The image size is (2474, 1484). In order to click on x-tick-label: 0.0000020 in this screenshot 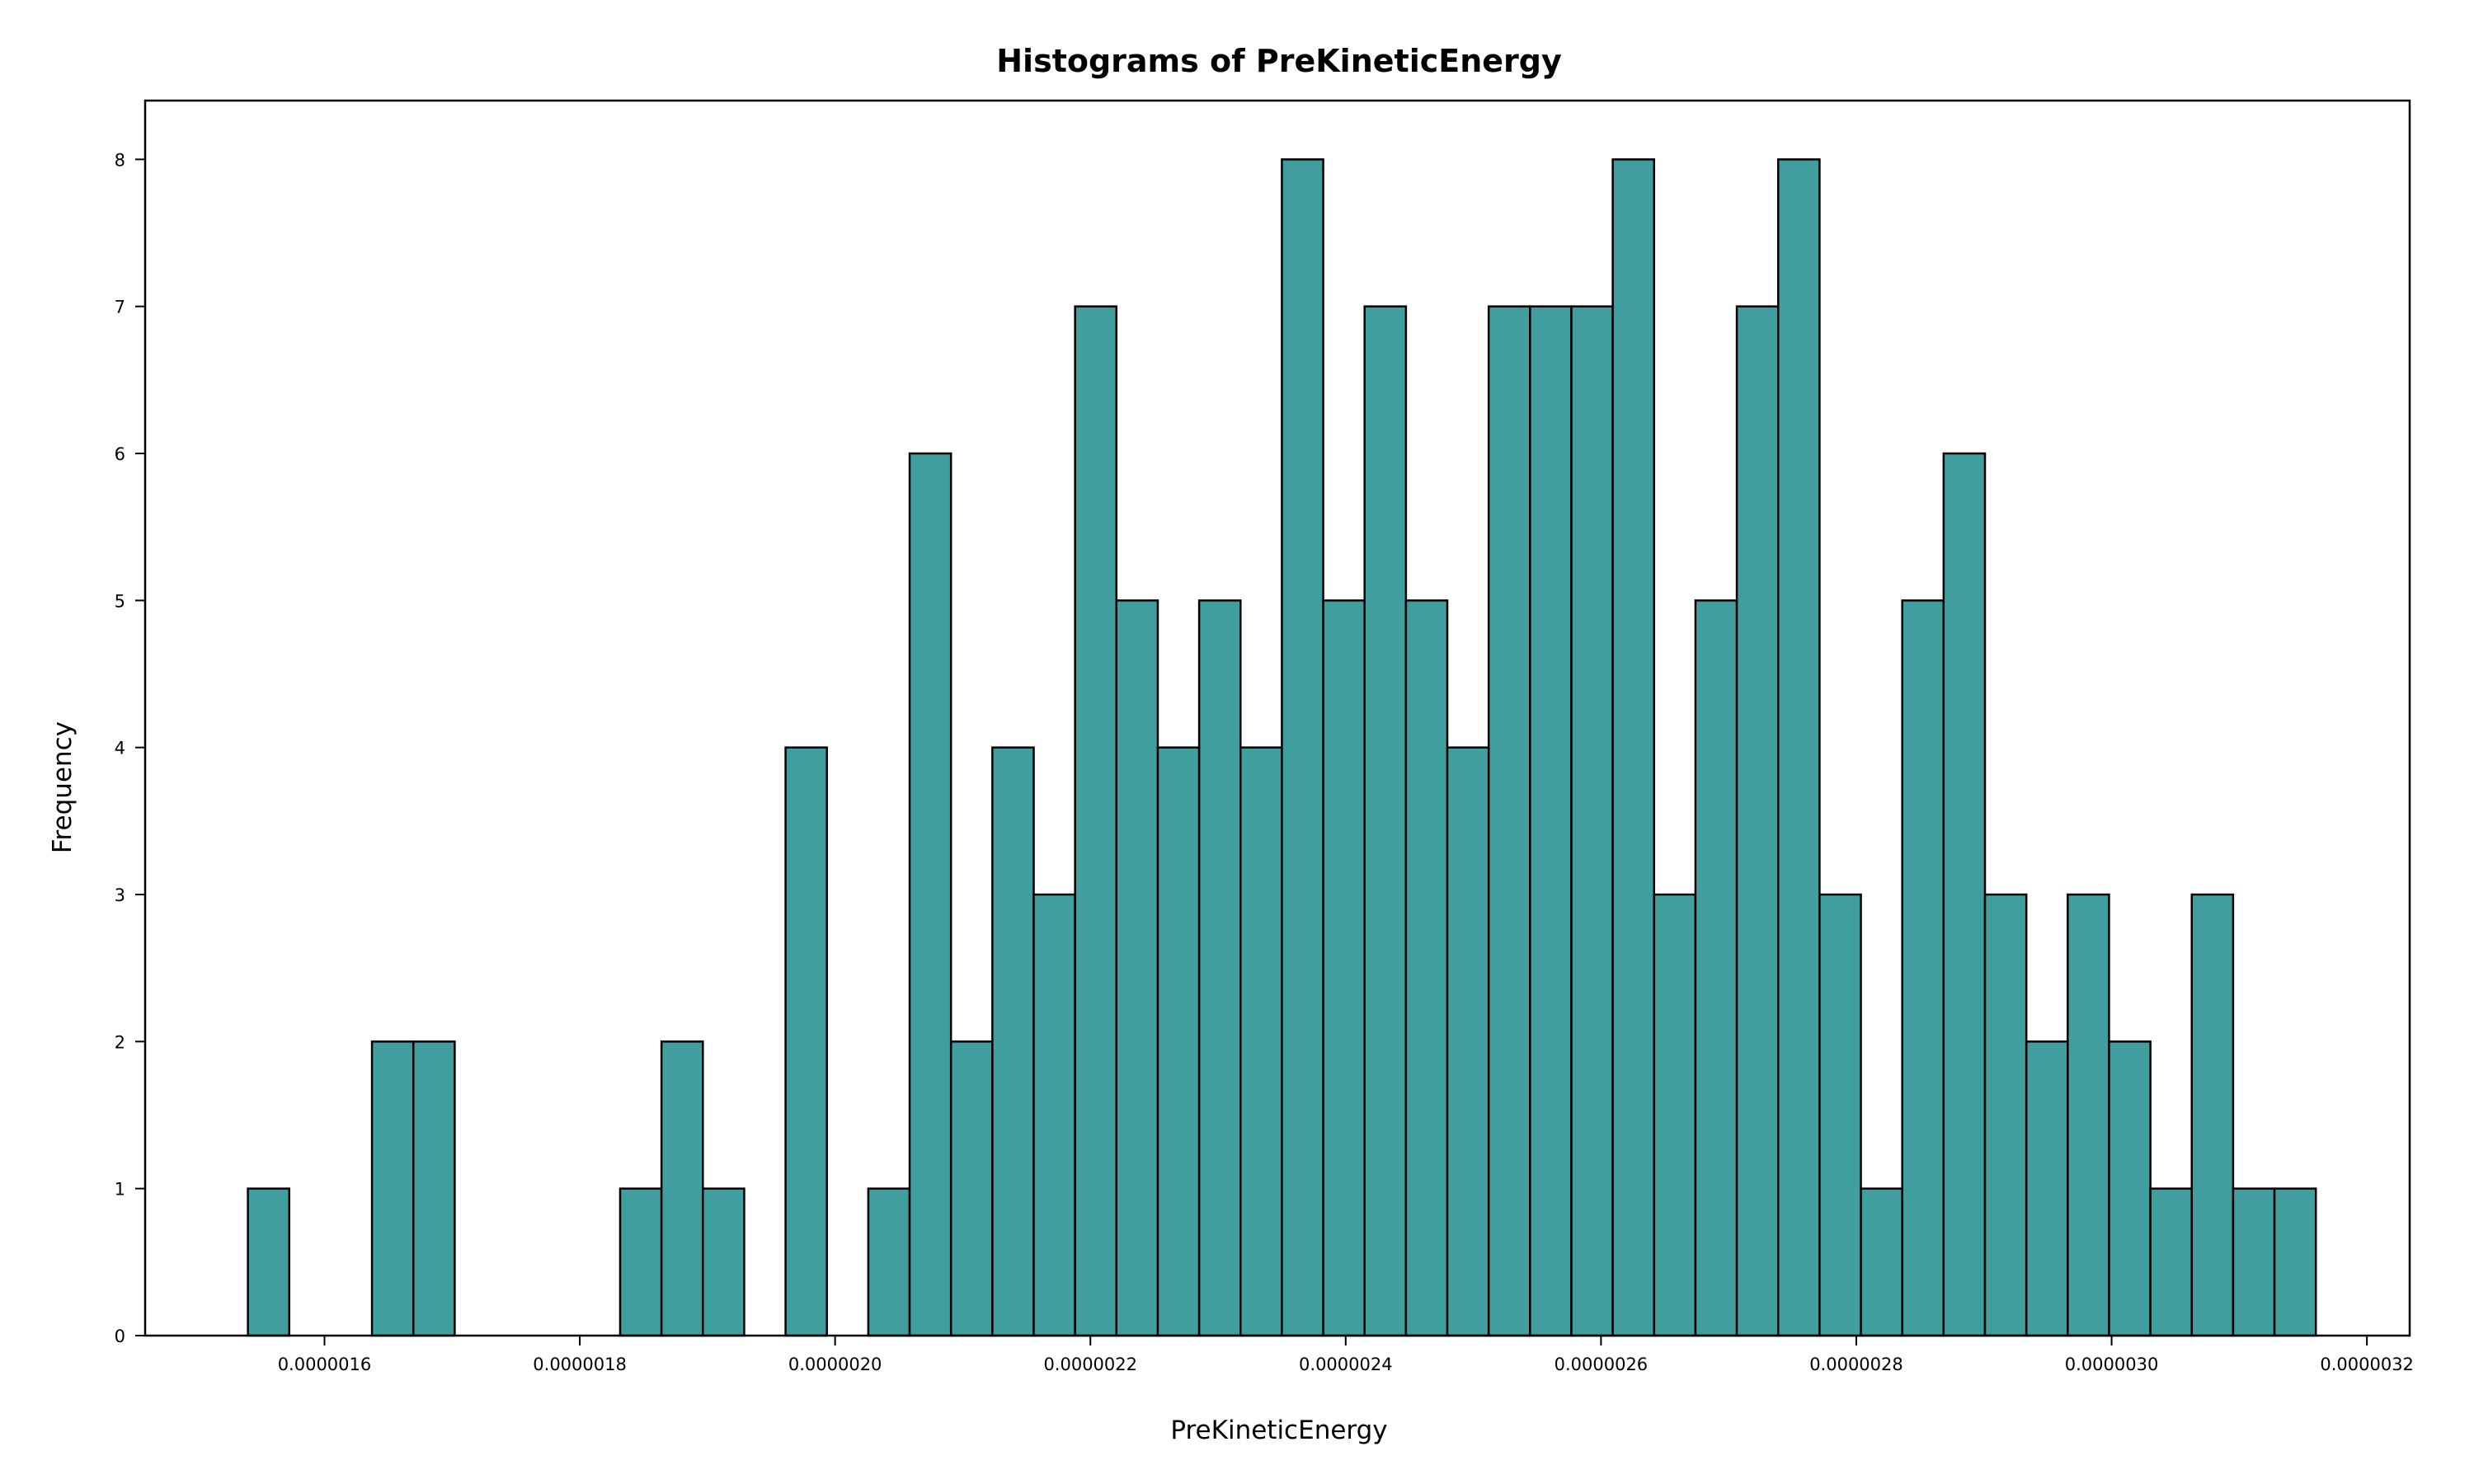, I will do `click(835, 1364)`.